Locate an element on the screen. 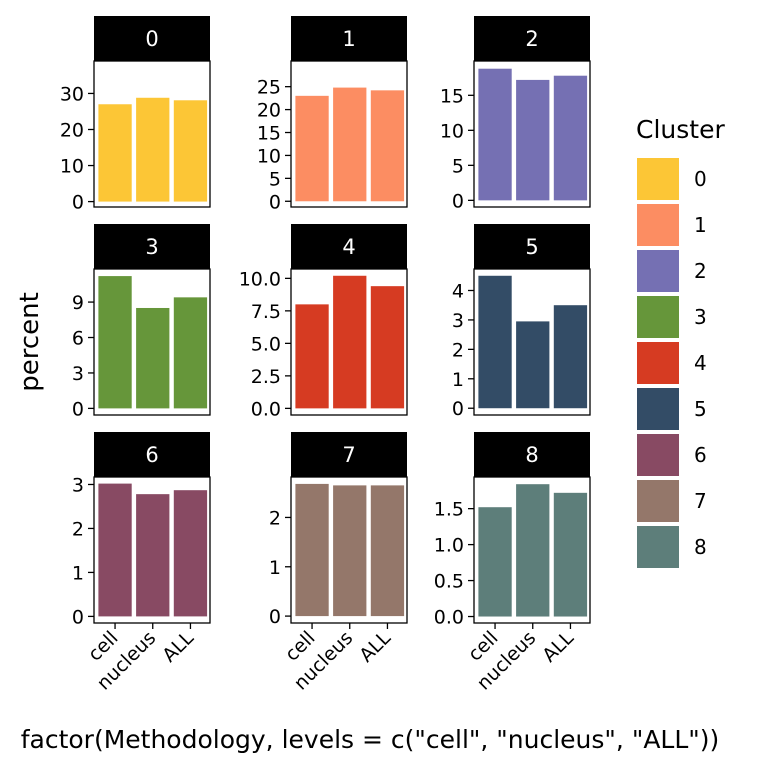 The image size is (768, 768). facet-strip-label: 1 is located at coordinates (348, 39).